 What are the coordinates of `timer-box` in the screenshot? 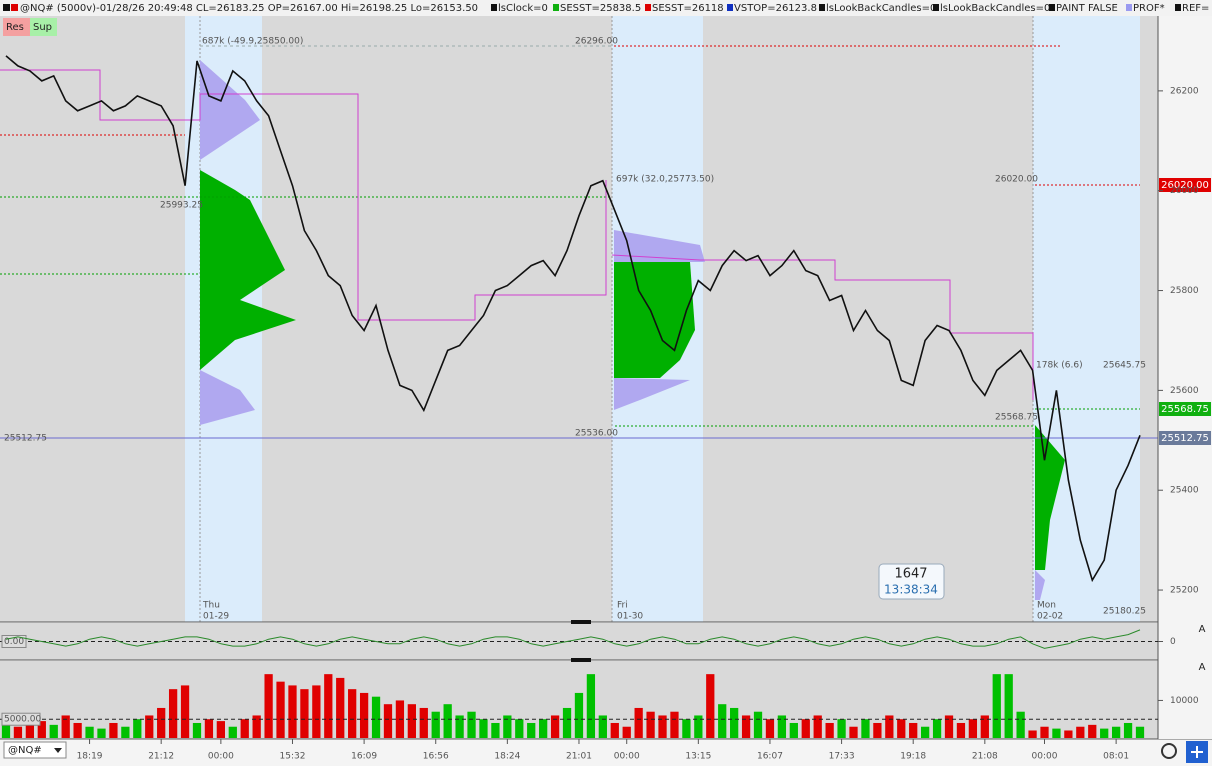 It's located at (911, 581).